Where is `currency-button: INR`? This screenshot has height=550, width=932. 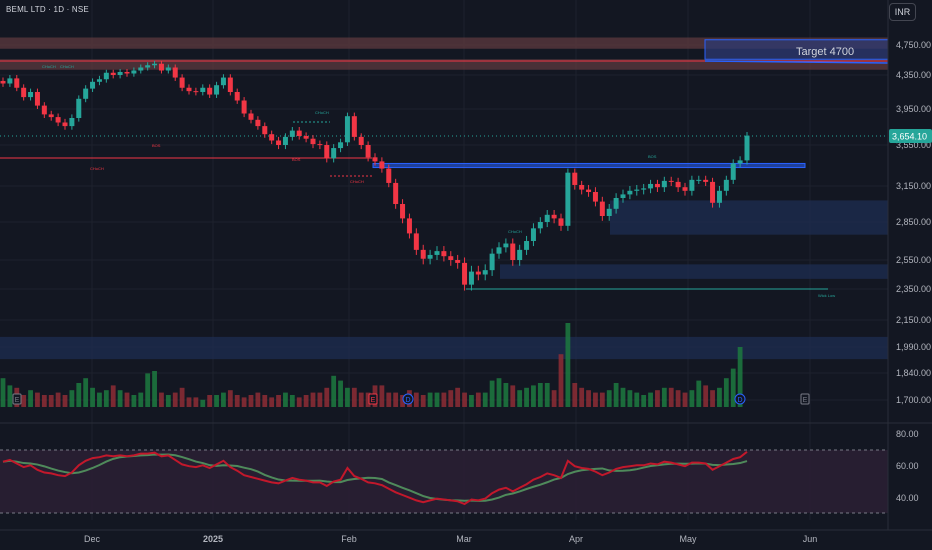
currency-button: INR is located at coordinates (902, 12).